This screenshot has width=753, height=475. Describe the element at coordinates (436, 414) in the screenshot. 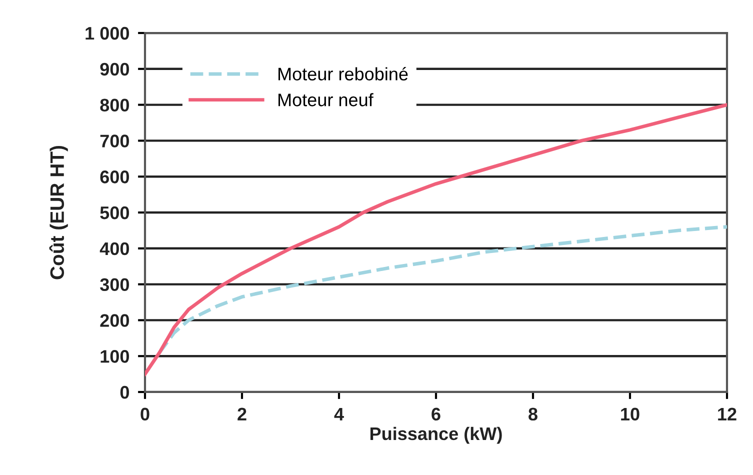

I see `x-tick-label: 6` at that location.